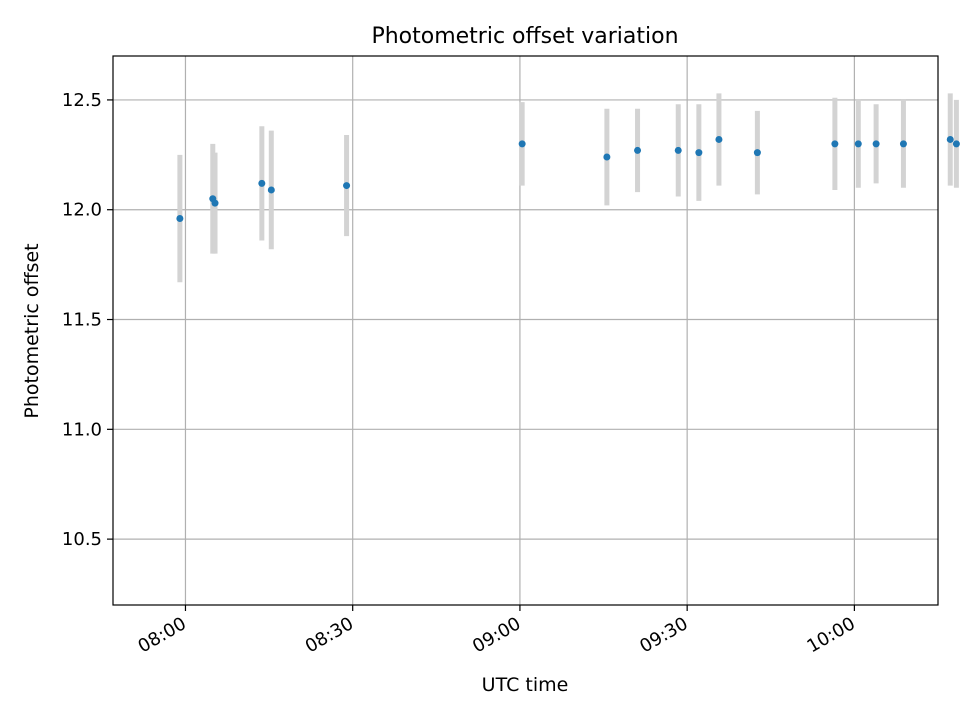  Describe the element at coordinates (82, 429) in the screenshot. I see `y-tick-label: 11.0` at that location.